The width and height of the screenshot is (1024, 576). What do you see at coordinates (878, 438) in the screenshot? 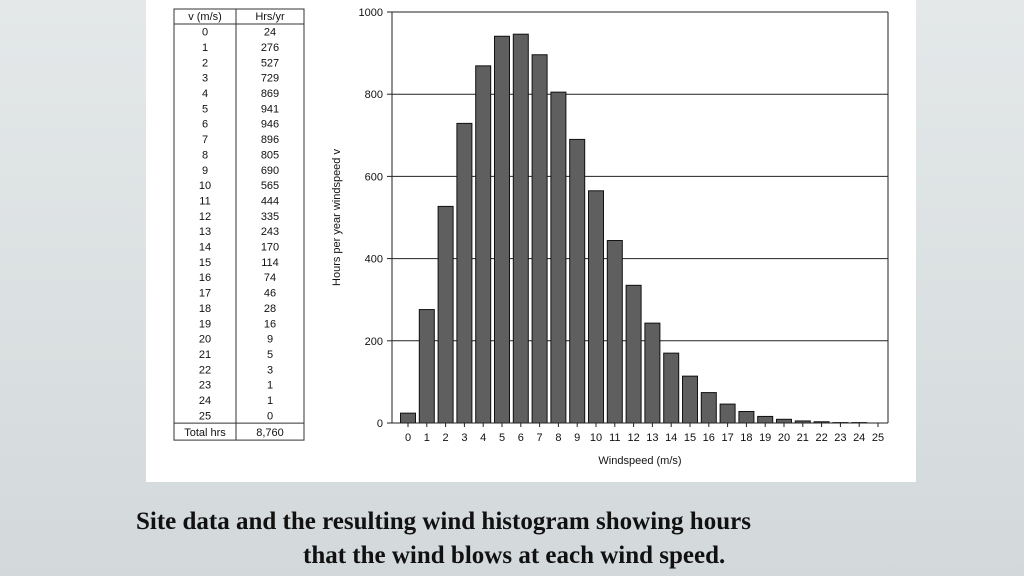
I see `x-tick-label: 25` at bounding box center [878, 438].